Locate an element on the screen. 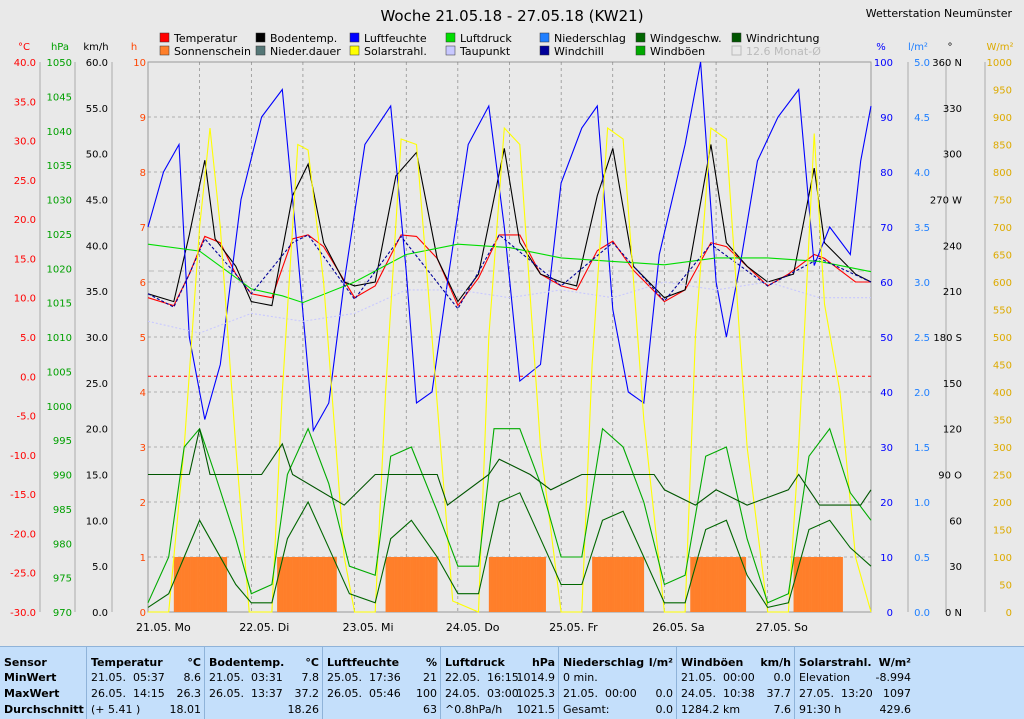  summary-row: (+ 5.41 ) 18.01 is located at coordinates (146, 710).